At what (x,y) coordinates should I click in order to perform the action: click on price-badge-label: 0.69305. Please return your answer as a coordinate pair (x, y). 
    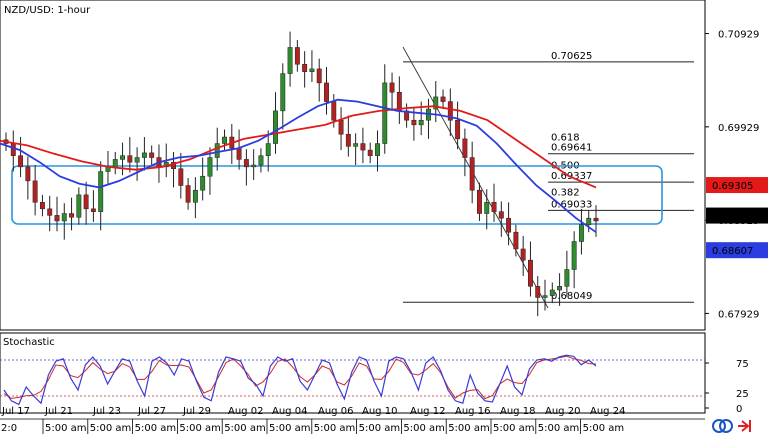
    Looking at the image, I should click on (732, 186).